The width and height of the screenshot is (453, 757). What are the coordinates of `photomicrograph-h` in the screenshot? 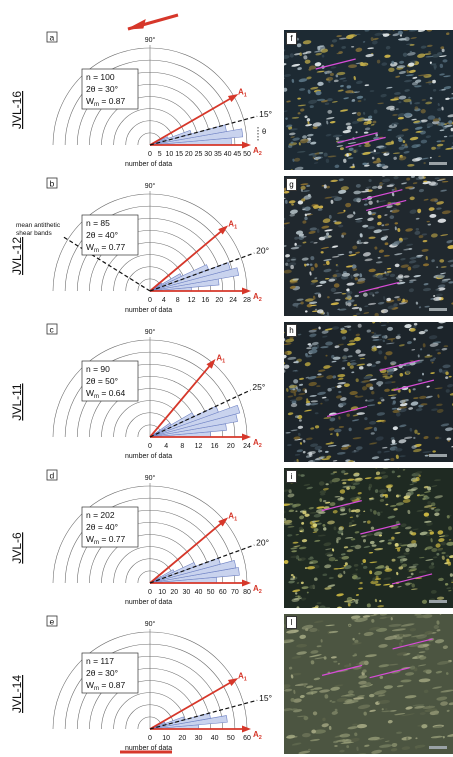 It's located at (368, 392).